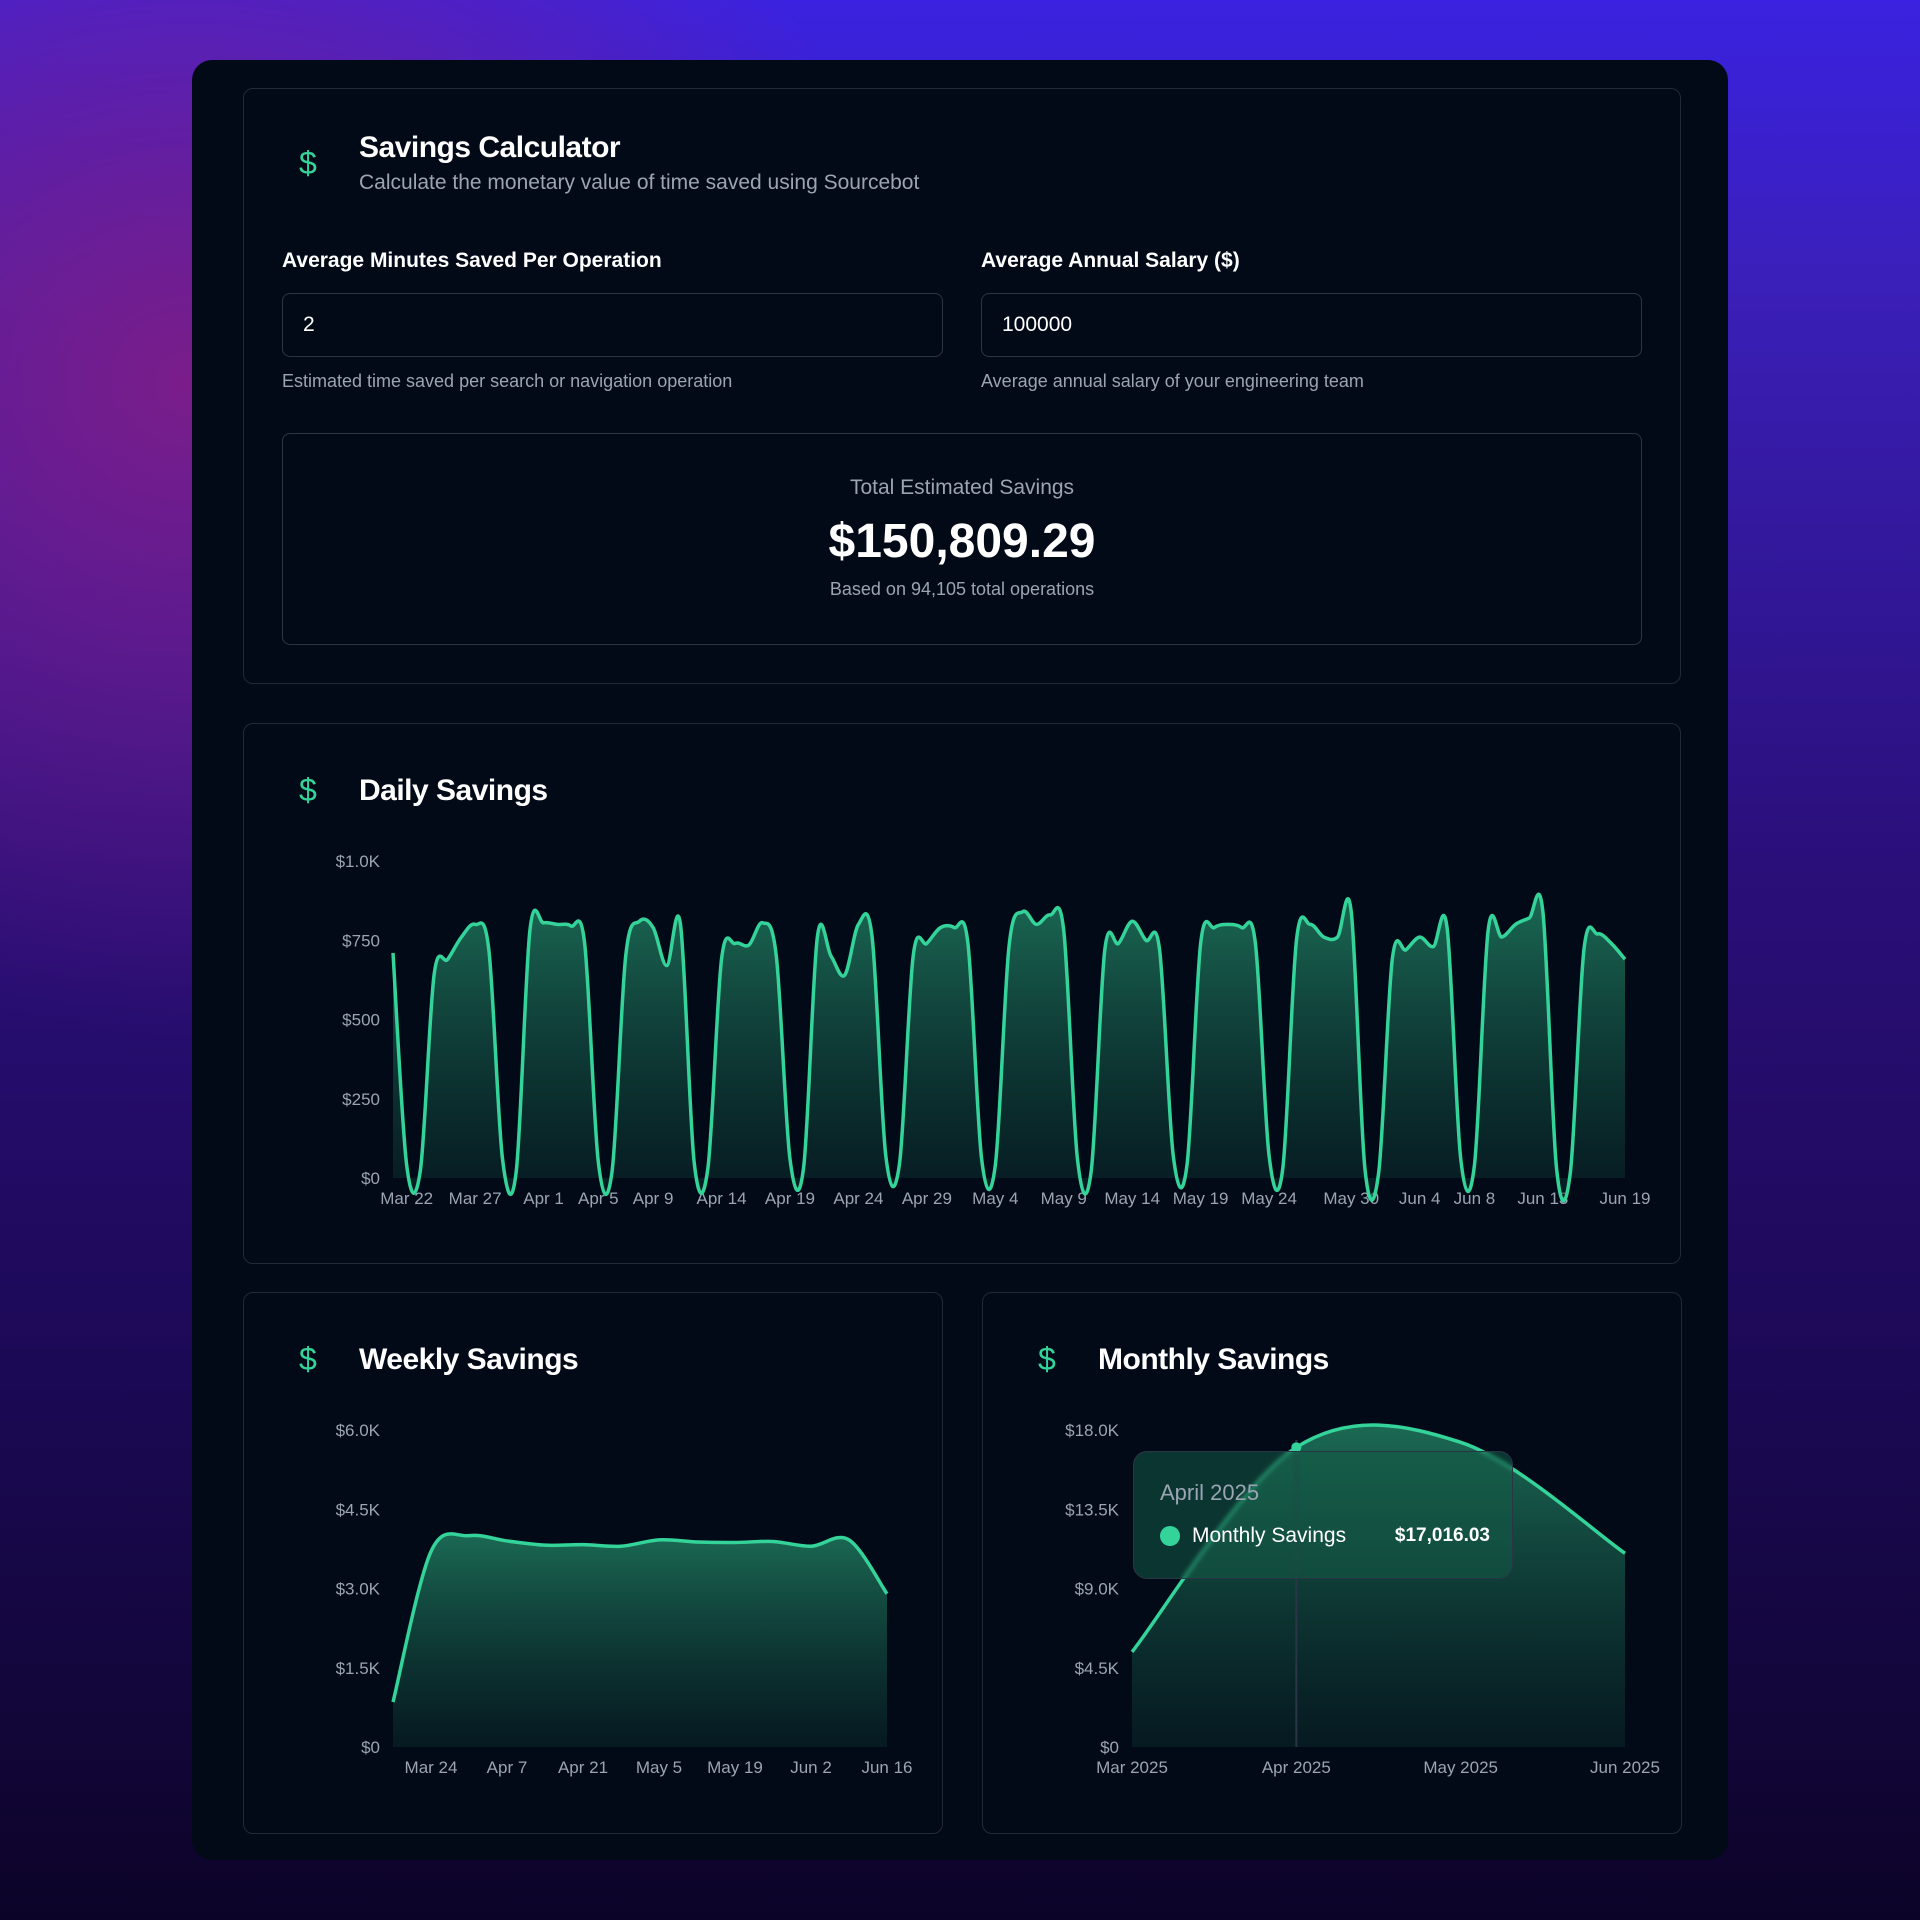  Describe the element at coordinates (962, 541) in the screenshot. I see `total-value: $150,809.29` at that location.